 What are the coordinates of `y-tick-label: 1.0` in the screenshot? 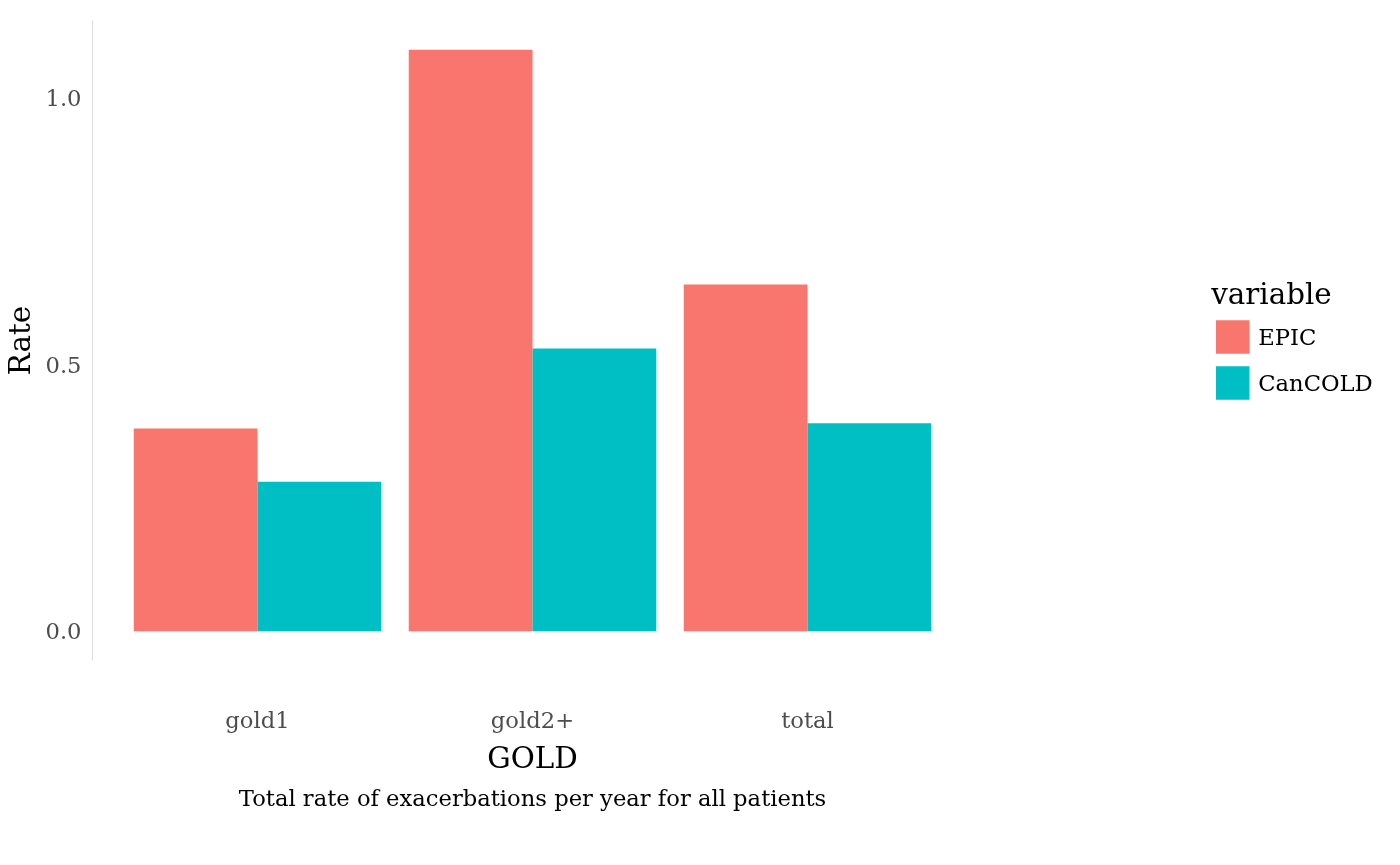 It's located at (63, 97).